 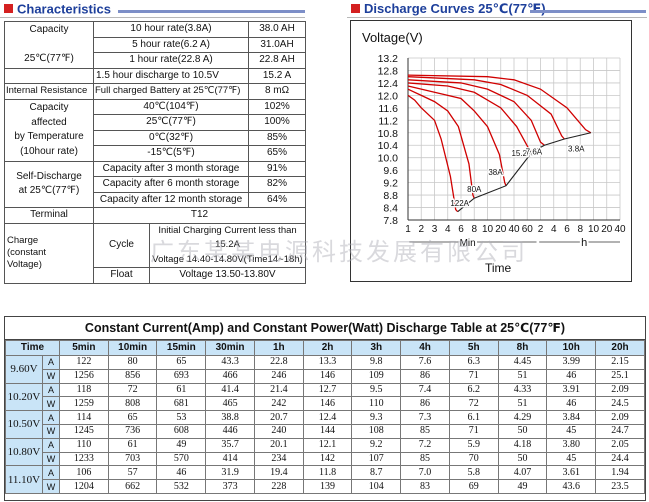 I want to click on table-cell: 57, so click(x=132, y=473).